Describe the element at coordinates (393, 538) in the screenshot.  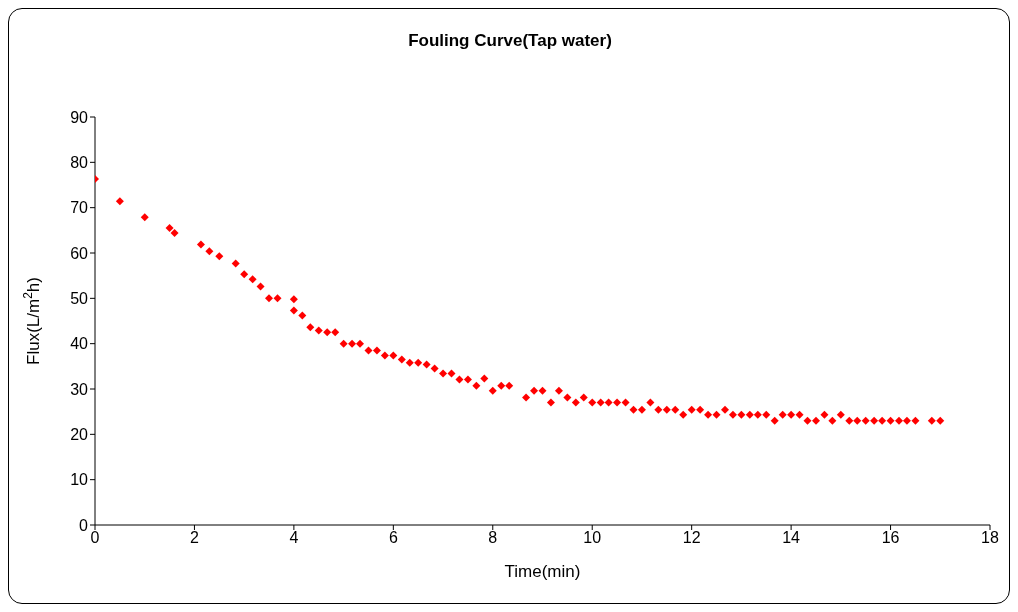
I see `x-tick-label: 6` at that location.